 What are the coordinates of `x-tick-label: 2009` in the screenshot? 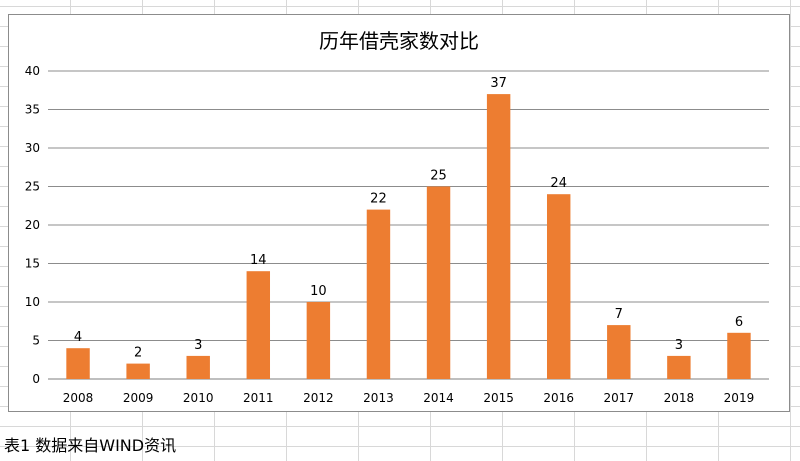 It's located at (138, 398).